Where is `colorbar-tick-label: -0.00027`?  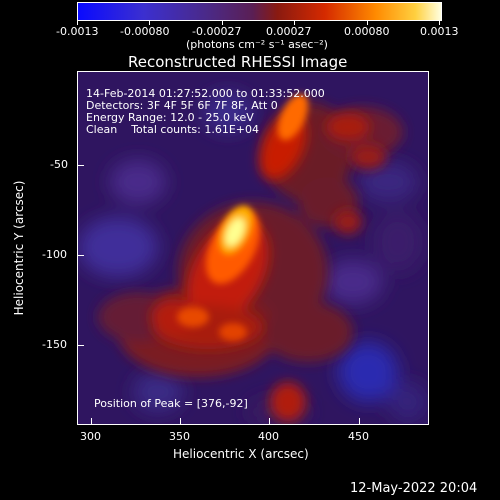 colorbar-tick-label: -0.00027 is located at coordinates (217, 31).